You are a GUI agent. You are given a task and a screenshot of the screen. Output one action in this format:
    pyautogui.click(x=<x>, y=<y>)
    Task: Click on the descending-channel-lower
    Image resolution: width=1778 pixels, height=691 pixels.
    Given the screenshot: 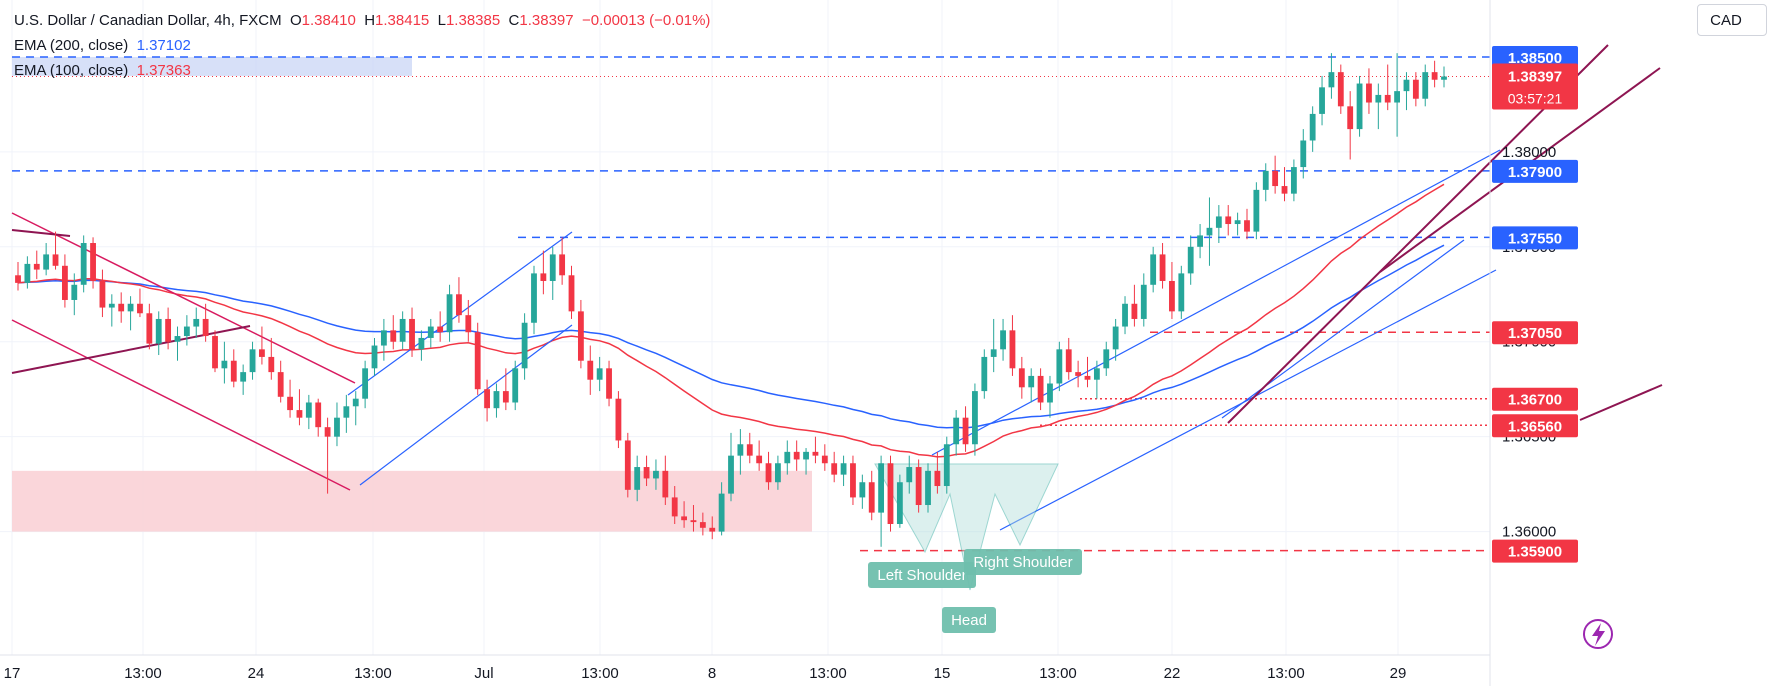 What is the action you would take?
    pyautogui.click(x=181, y=405)
    